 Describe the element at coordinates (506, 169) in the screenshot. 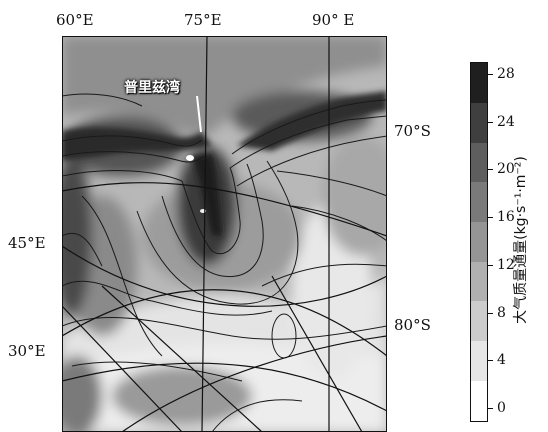

I see `colorbar-tick-label: 20` at that location.